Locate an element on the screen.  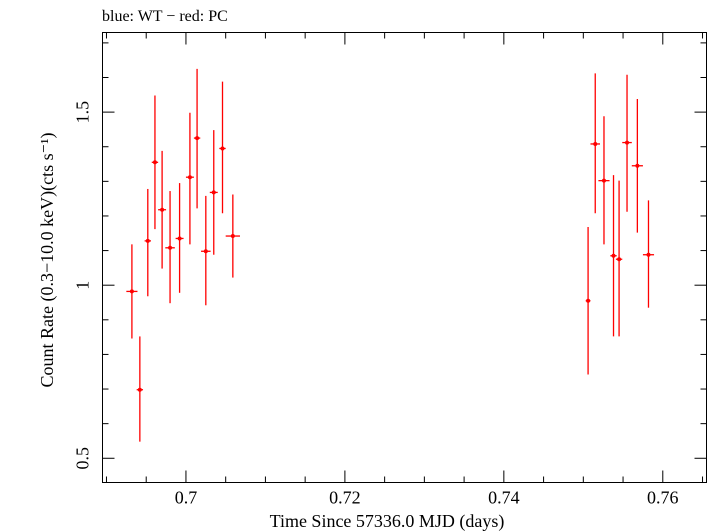
x-axis-tick-labels: 0.7 0.72 0.74 0.76 is located at coordinates (427, 498).